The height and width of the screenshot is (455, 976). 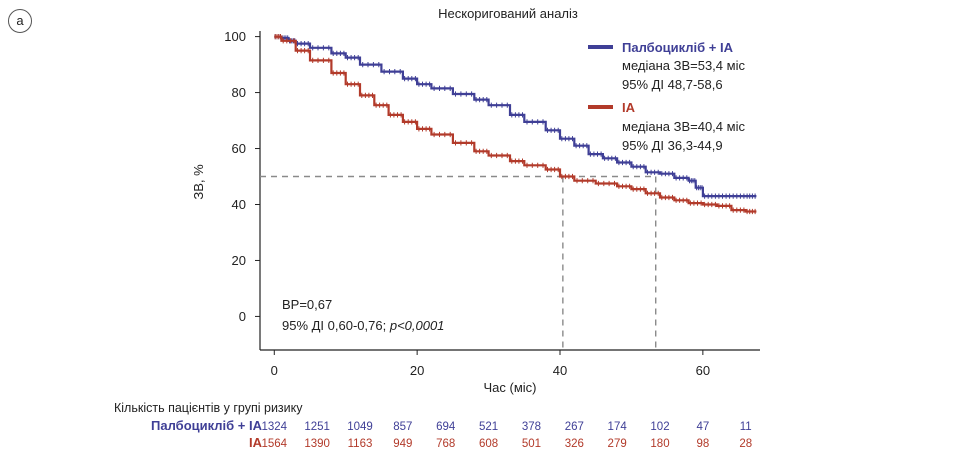 I want to click on risk-count: 1390, so click(x=317, y=444).